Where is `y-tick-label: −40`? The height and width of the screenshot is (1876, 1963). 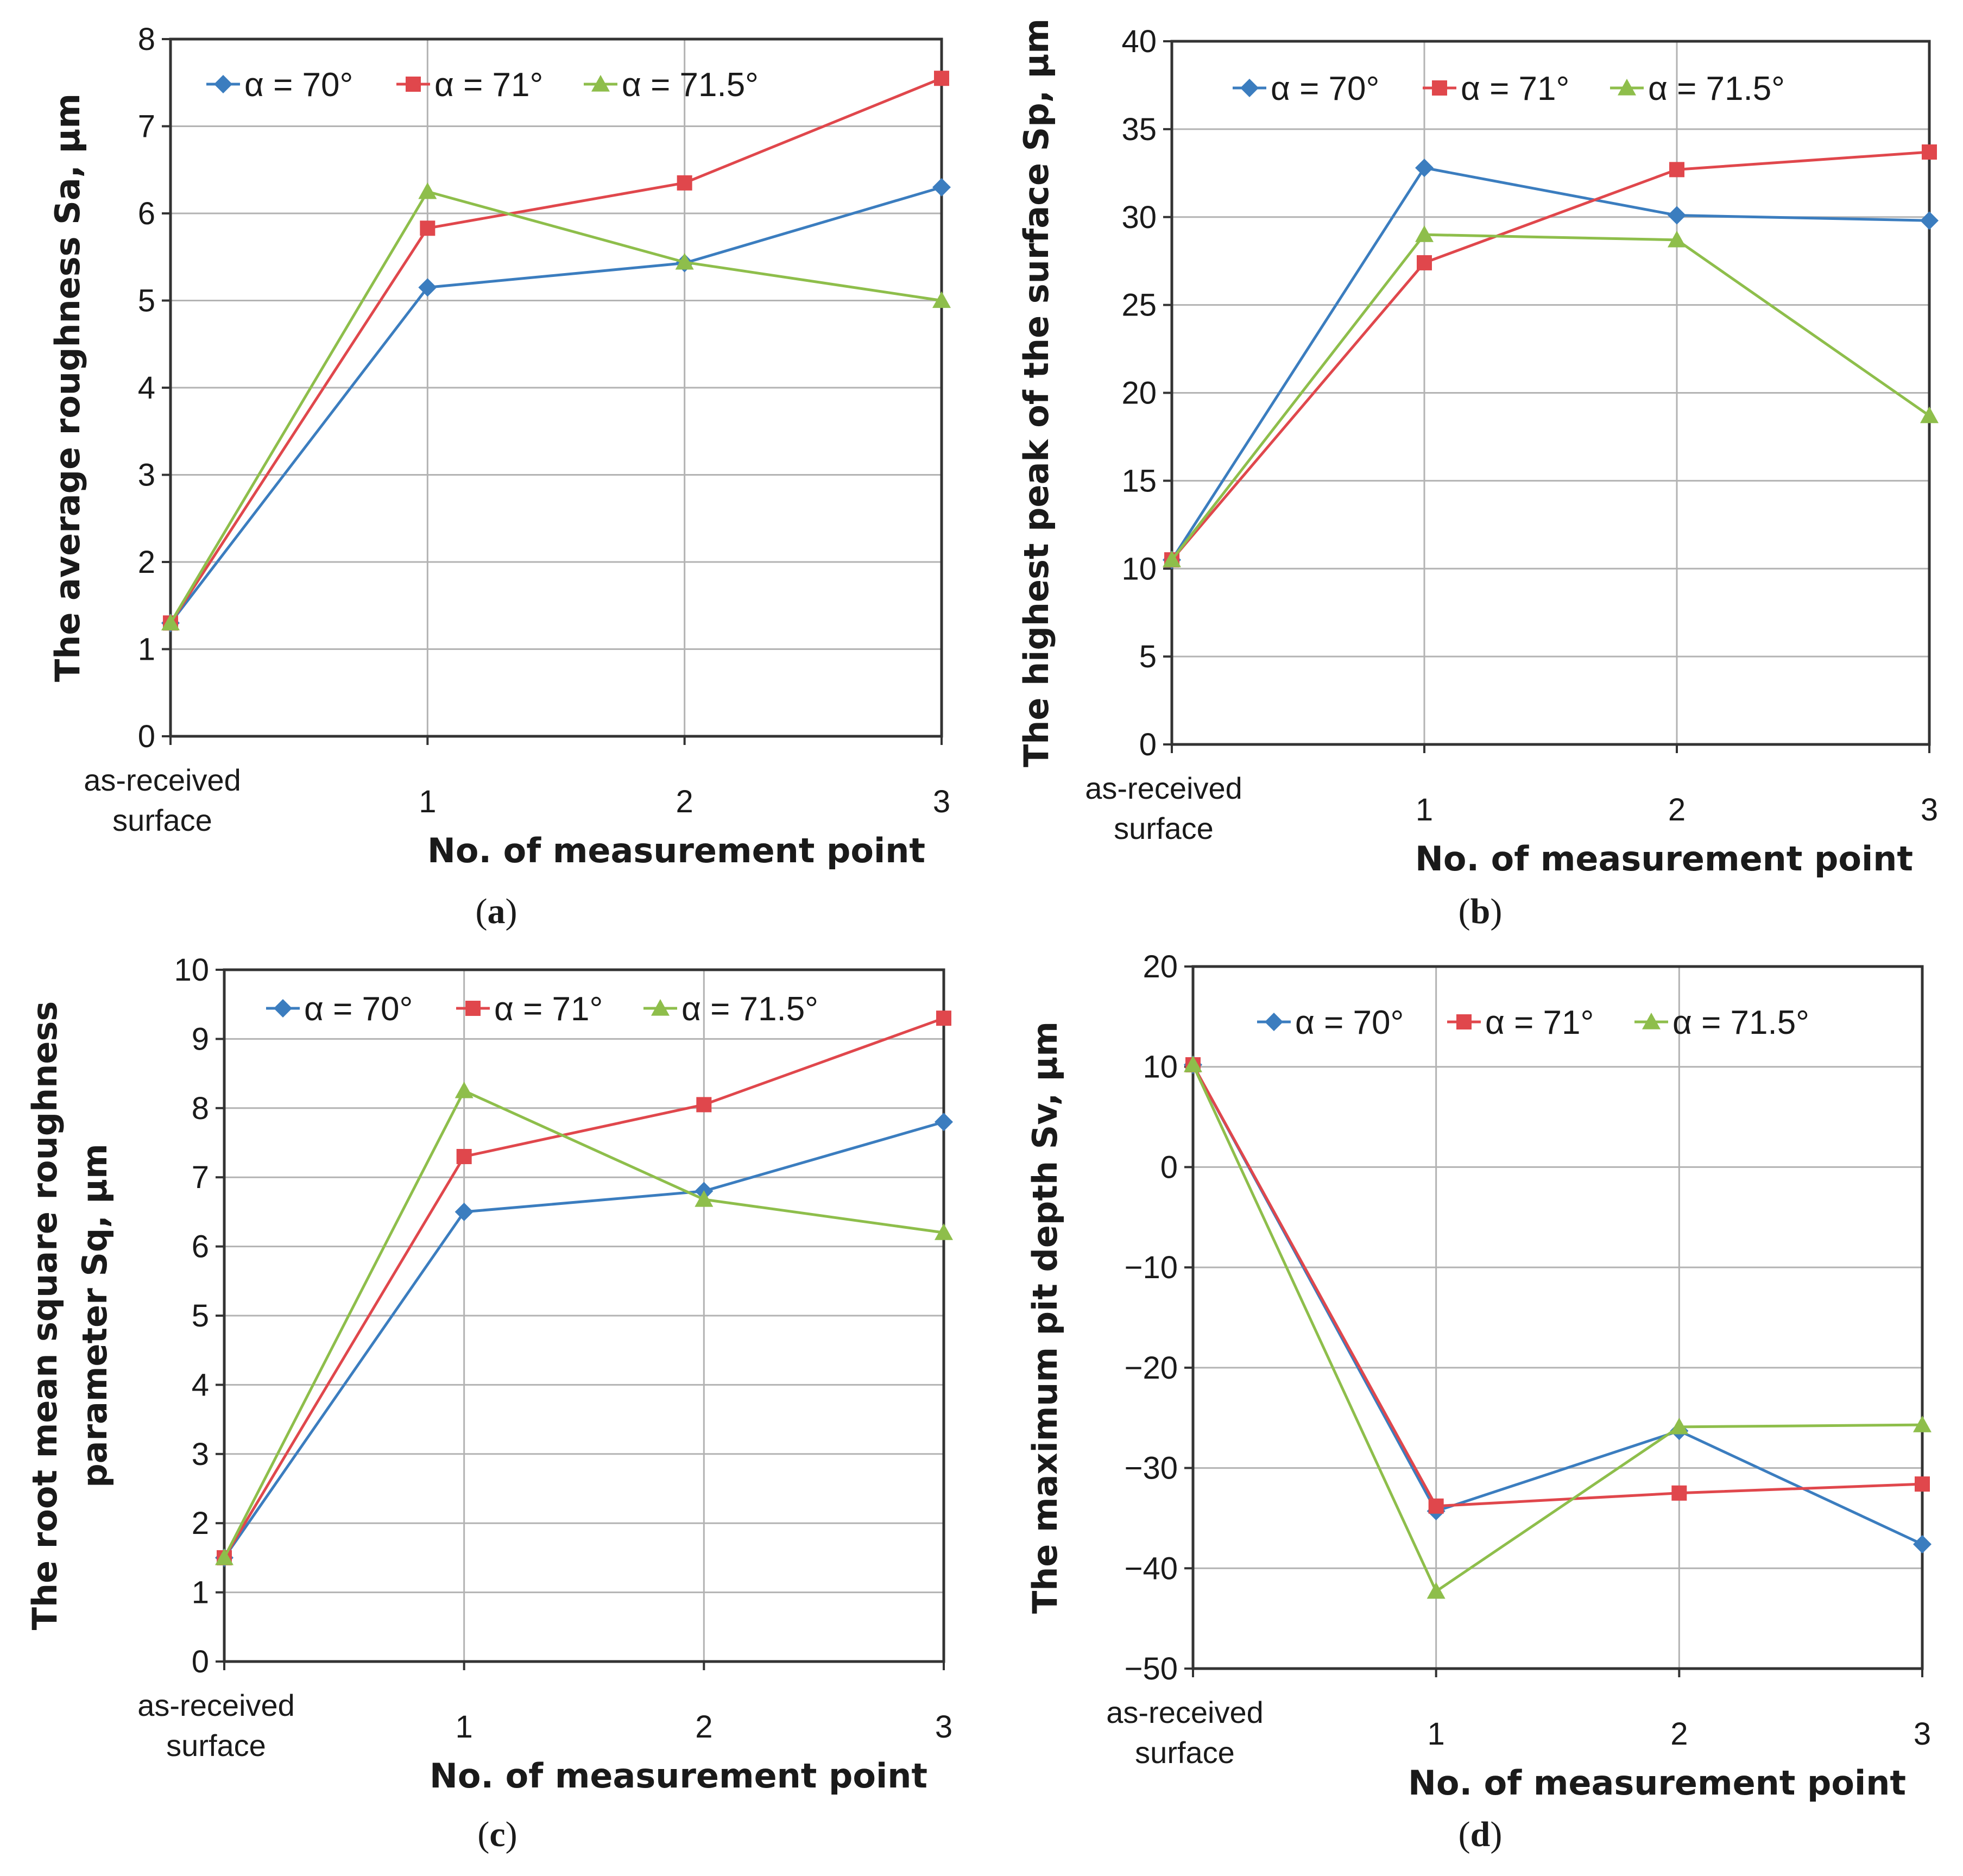
y-tick-label: −40 is located at coordinates (1151, 1568).